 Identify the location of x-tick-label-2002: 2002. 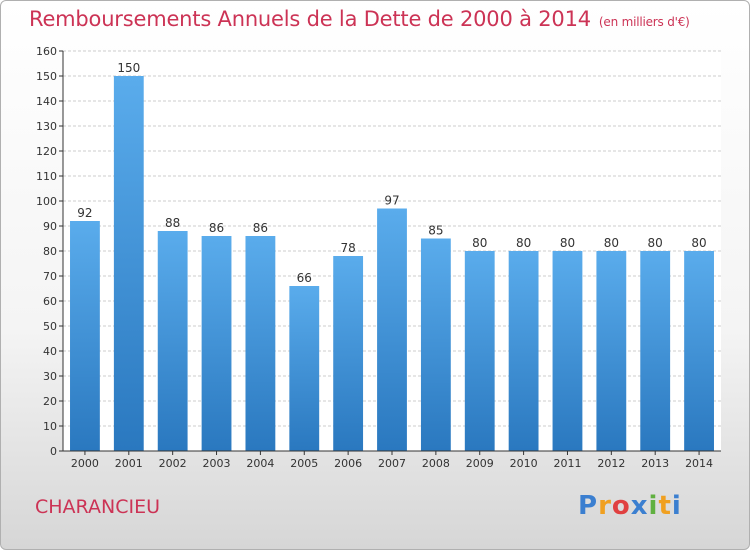
(173, 463).